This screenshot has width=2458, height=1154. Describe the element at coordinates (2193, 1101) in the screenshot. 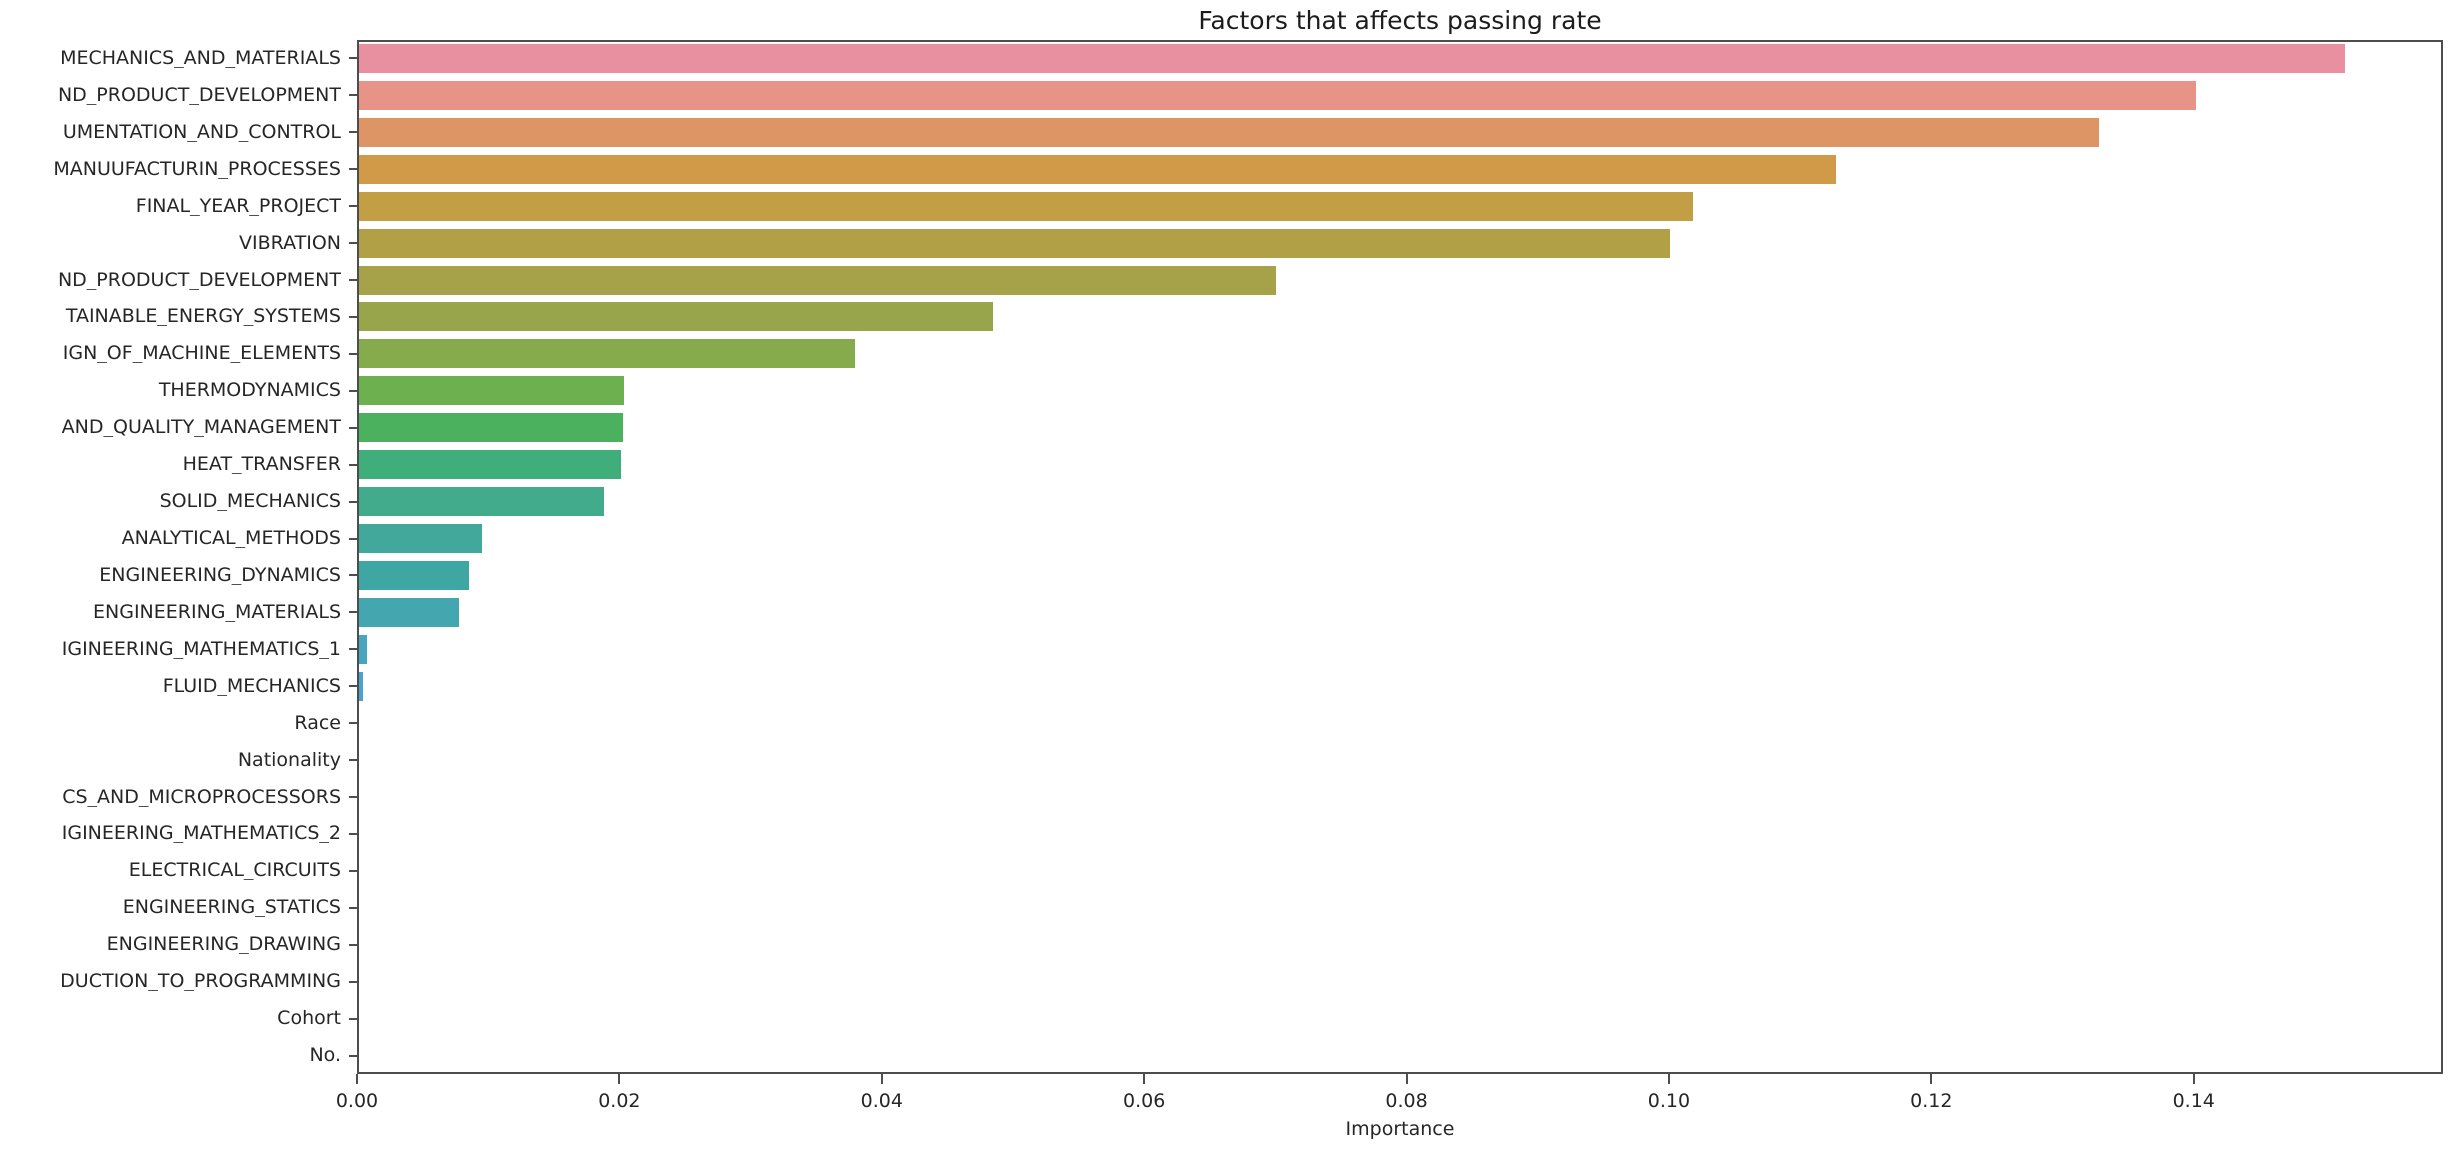

I see `x-tick-label: 0.14` at that location.